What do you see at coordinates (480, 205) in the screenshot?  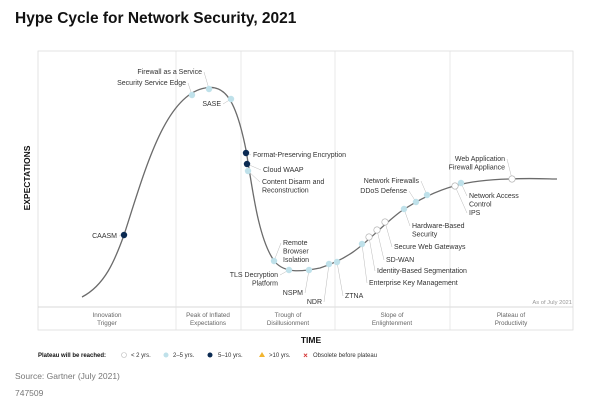 I see `technology-label: Control` at bounding box center [480, 205].